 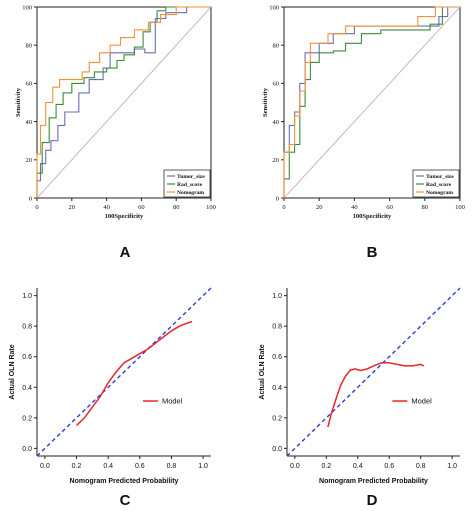 I want to click on panel-label: A, so click(x=125, y=252).